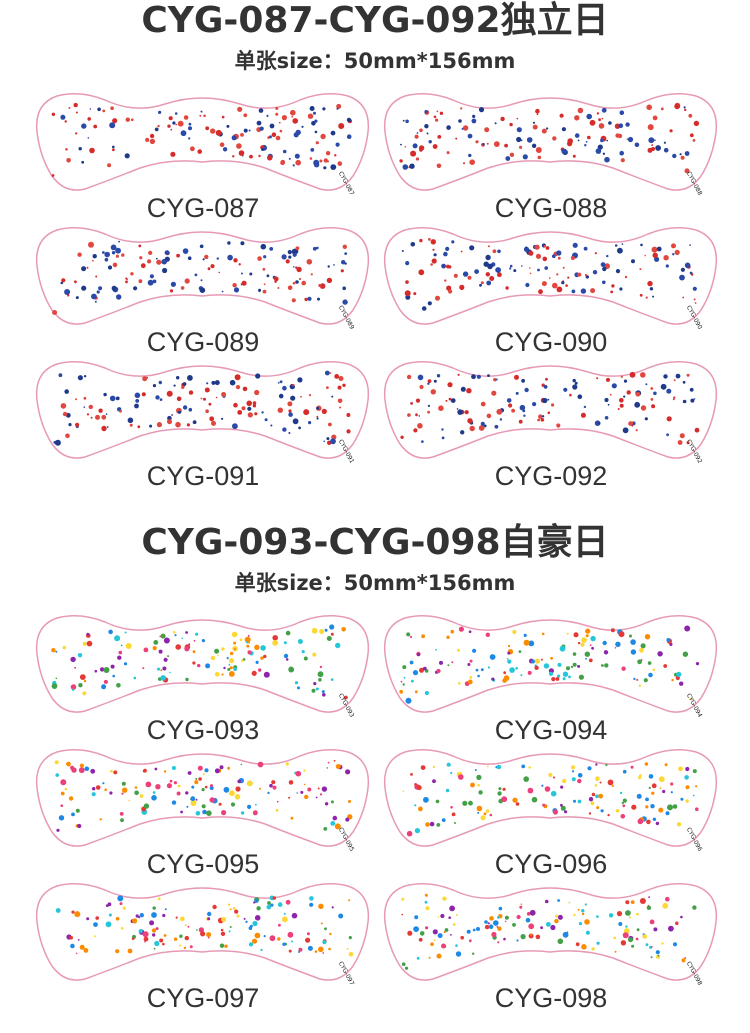 Image resolution: width=750 pixels, height=1033 pixels. What do you see at coordinates (202, 145) in the screenshot?
I see `sticker: CYG-087` at bounding box center [202, 145].